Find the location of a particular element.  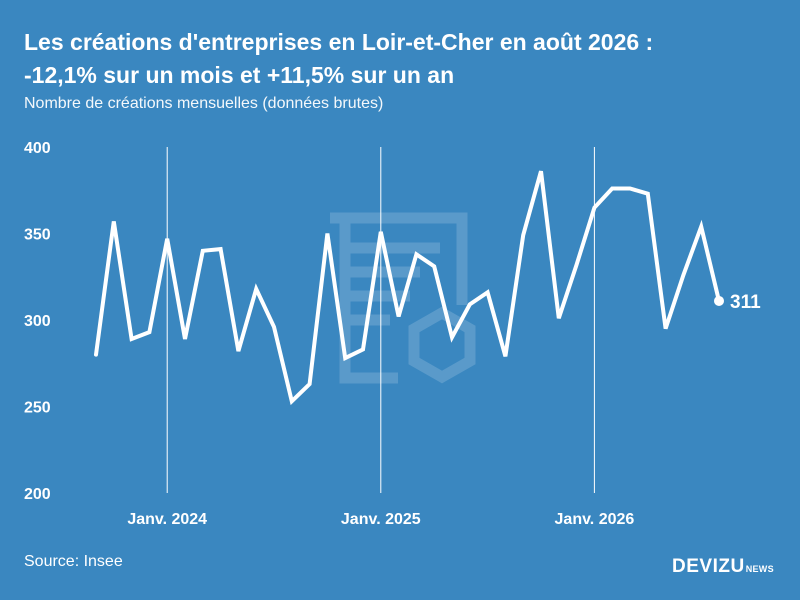

y-tick-label: 300 is located at coordinates (37, 321).